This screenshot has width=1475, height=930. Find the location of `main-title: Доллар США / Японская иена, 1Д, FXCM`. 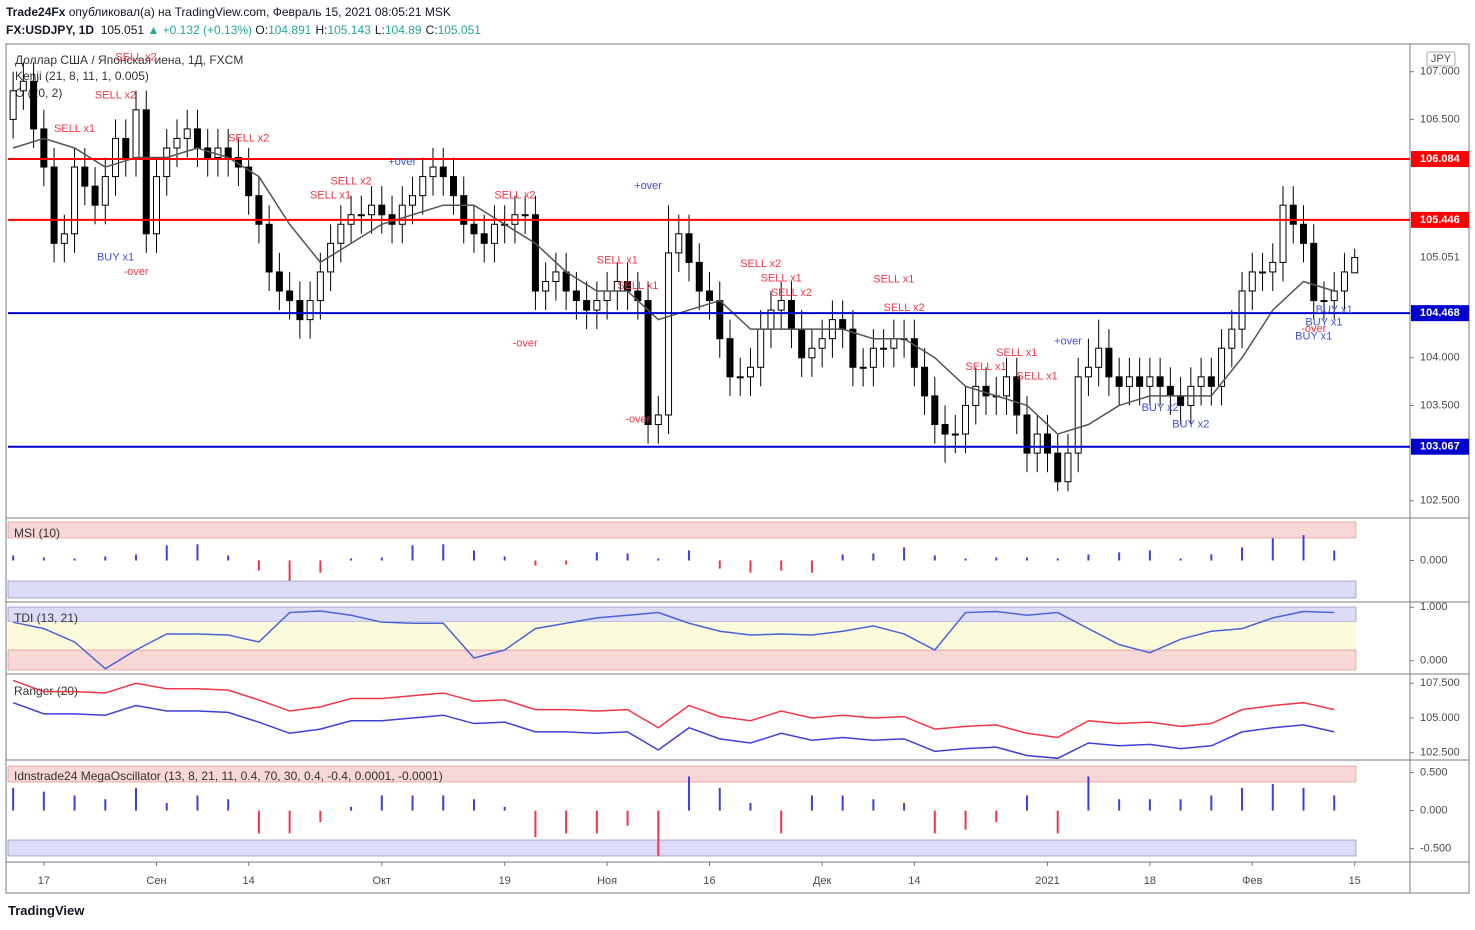

main-title: Доллар США / Японская иена, 1Д, FXCM is located at coordinates (129, 60).